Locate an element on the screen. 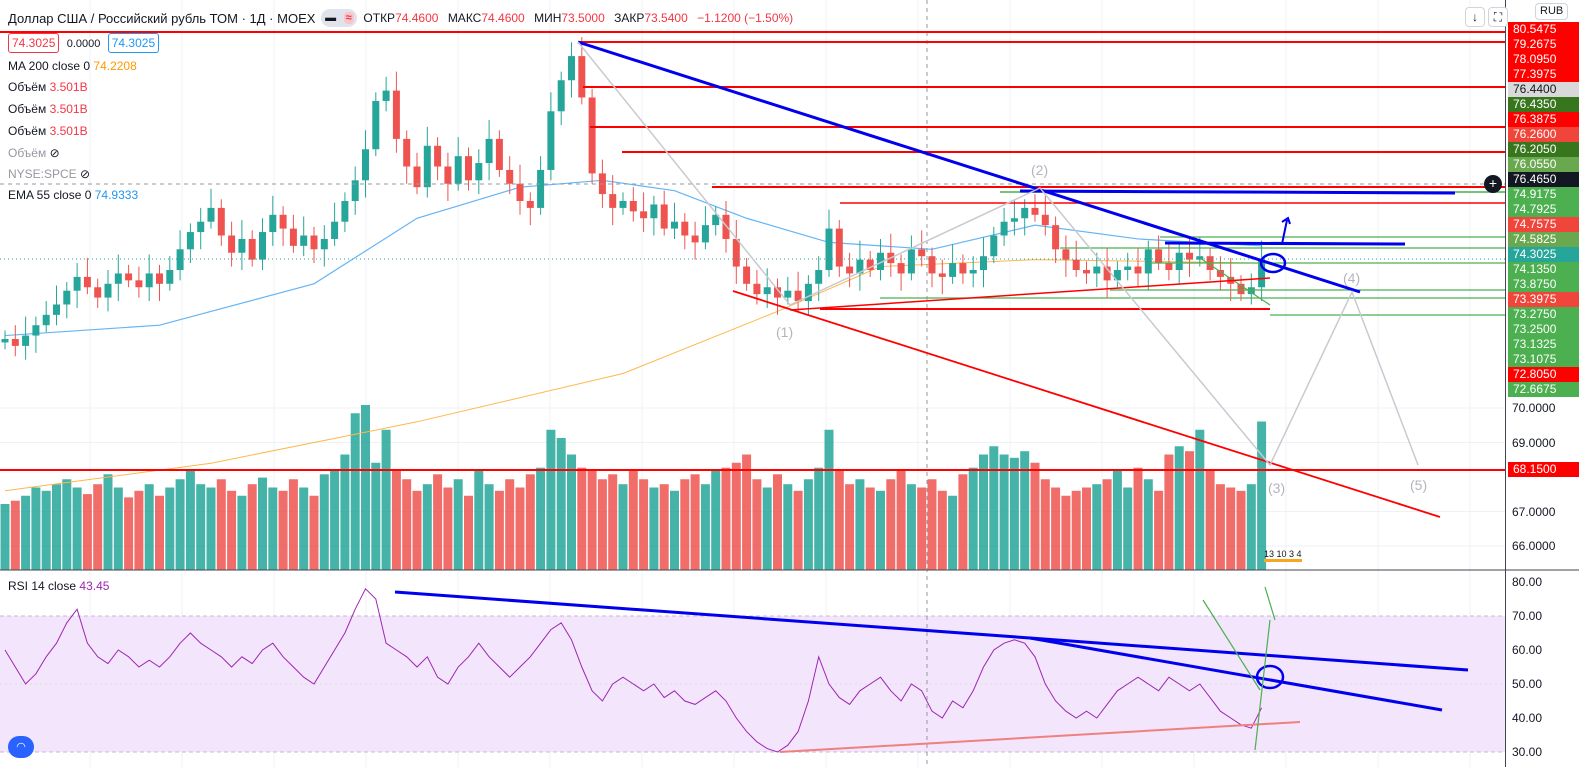 The height and width of the screenshot is (767, 1579). compare-toggle: ▬ ≈ is located at coordinates (339, 18).